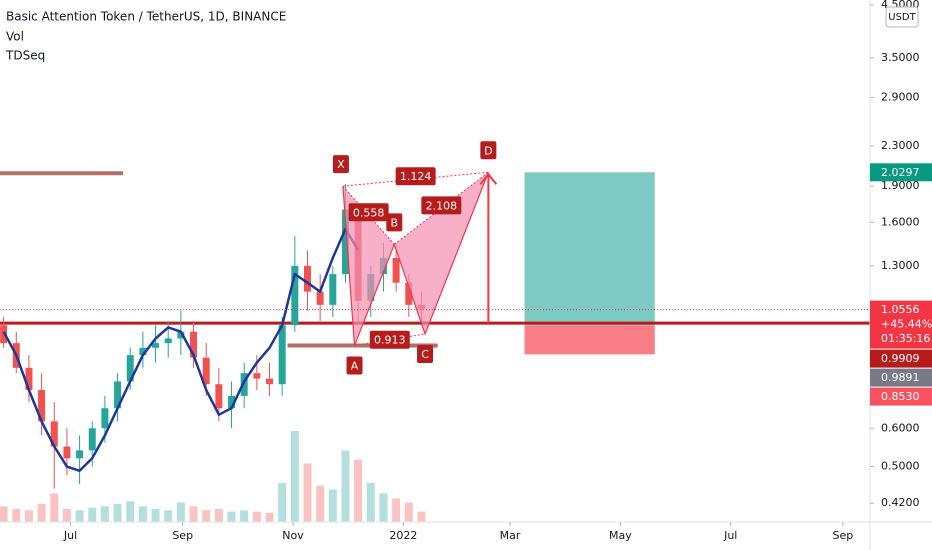 Image resolution: width=932 pixels, height=550 pixels. I want to click on ratio-label: 0.913, so click(389, 339).